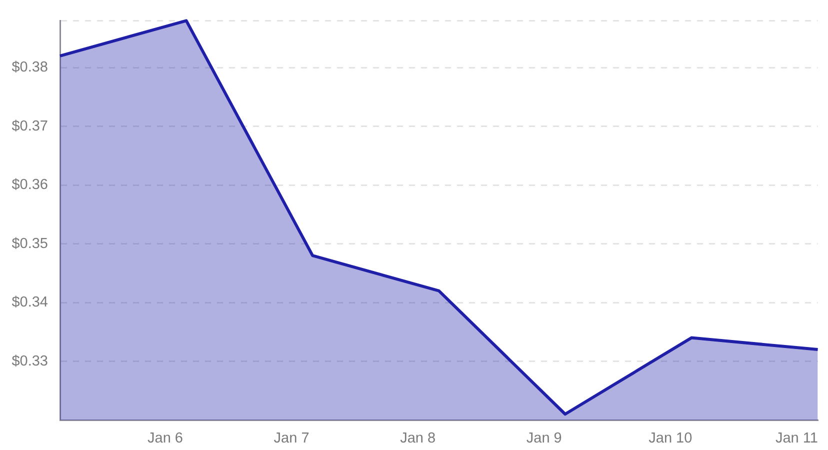 This screenshot has height=450, width=828. Describe the element at coordinates (30, 302) in the screenshot. I see `y-tick-label: $0.34` at that location.